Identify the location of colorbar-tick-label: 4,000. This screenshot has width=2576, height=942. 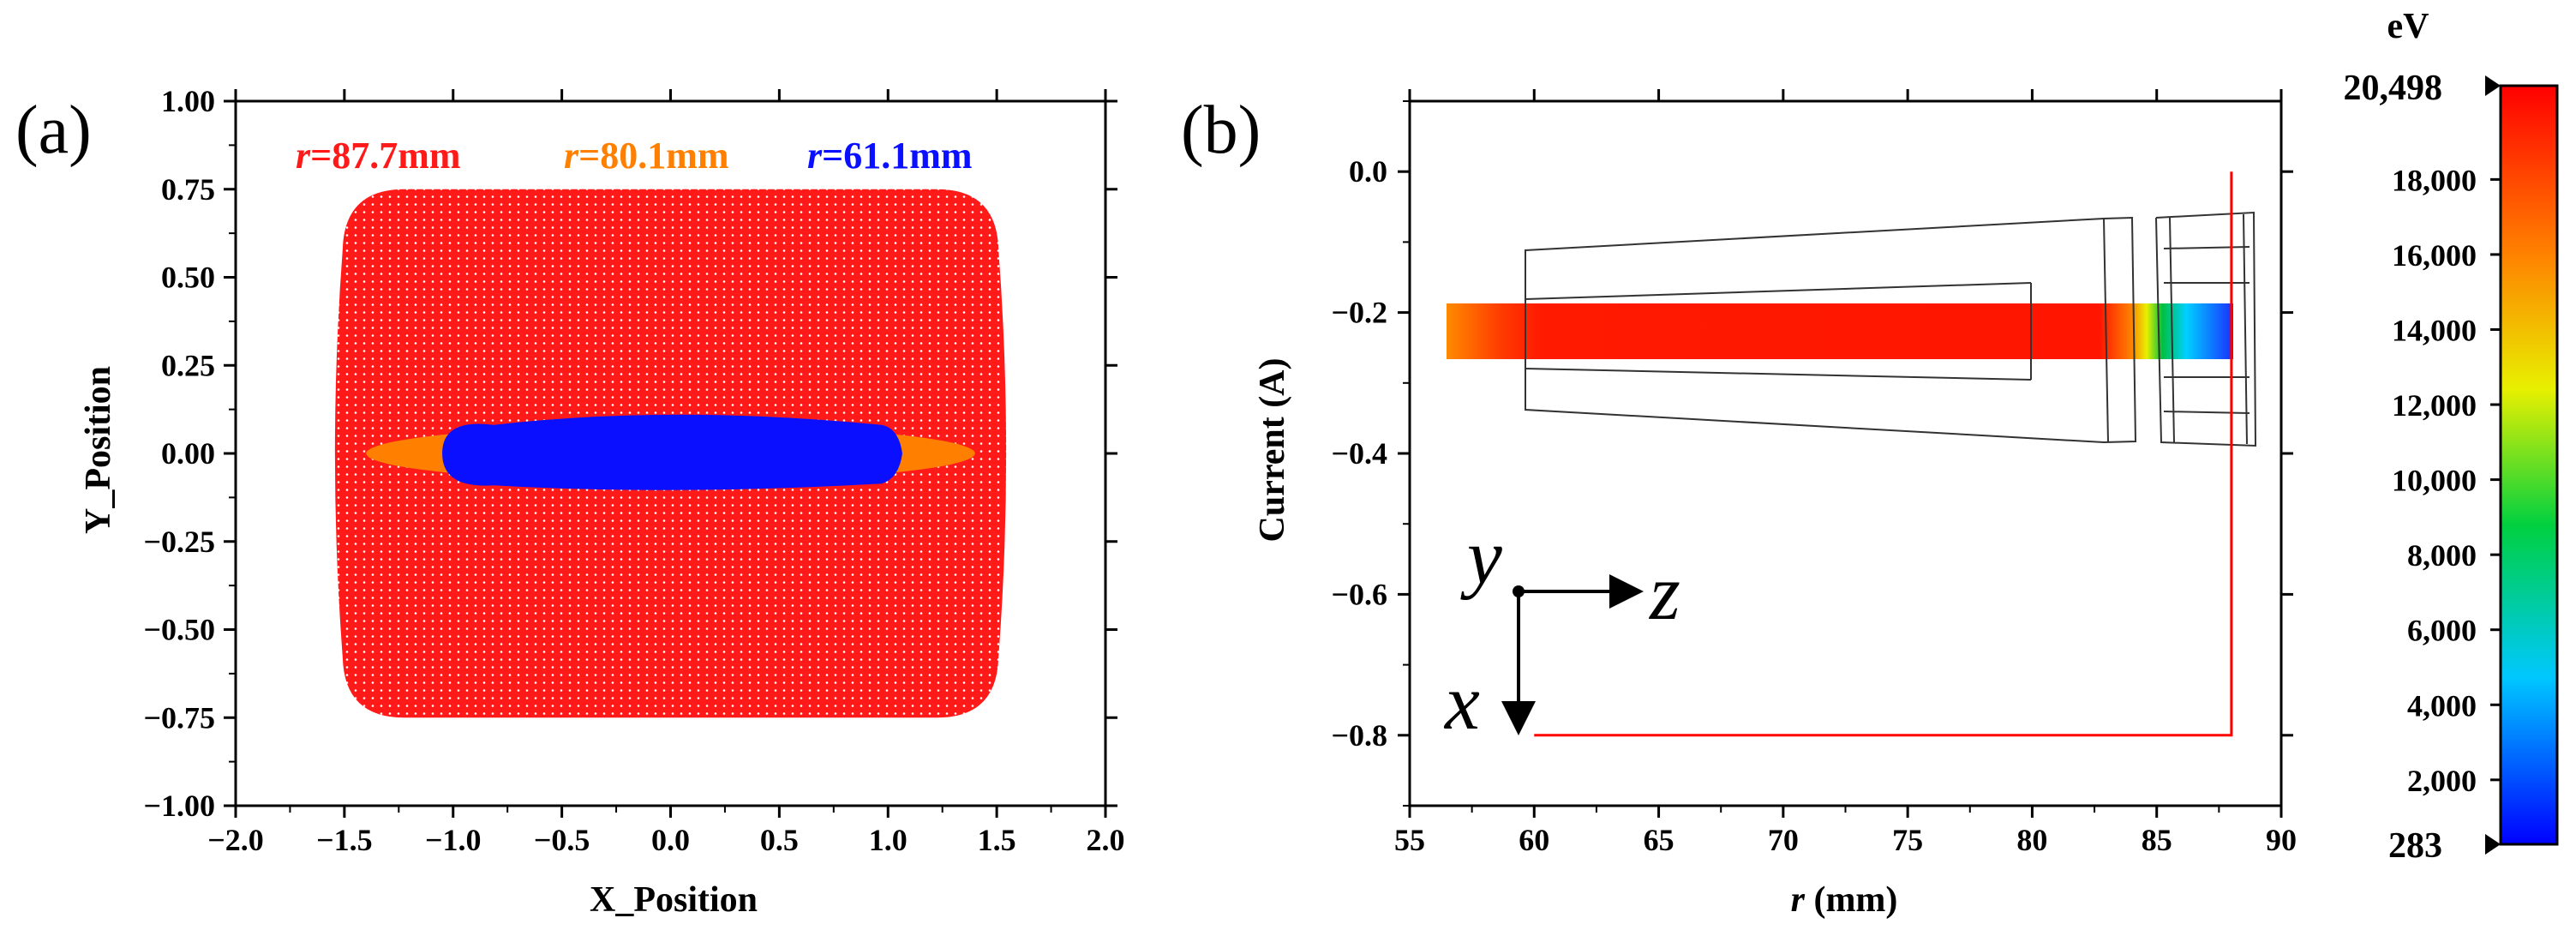
(2442, 705).